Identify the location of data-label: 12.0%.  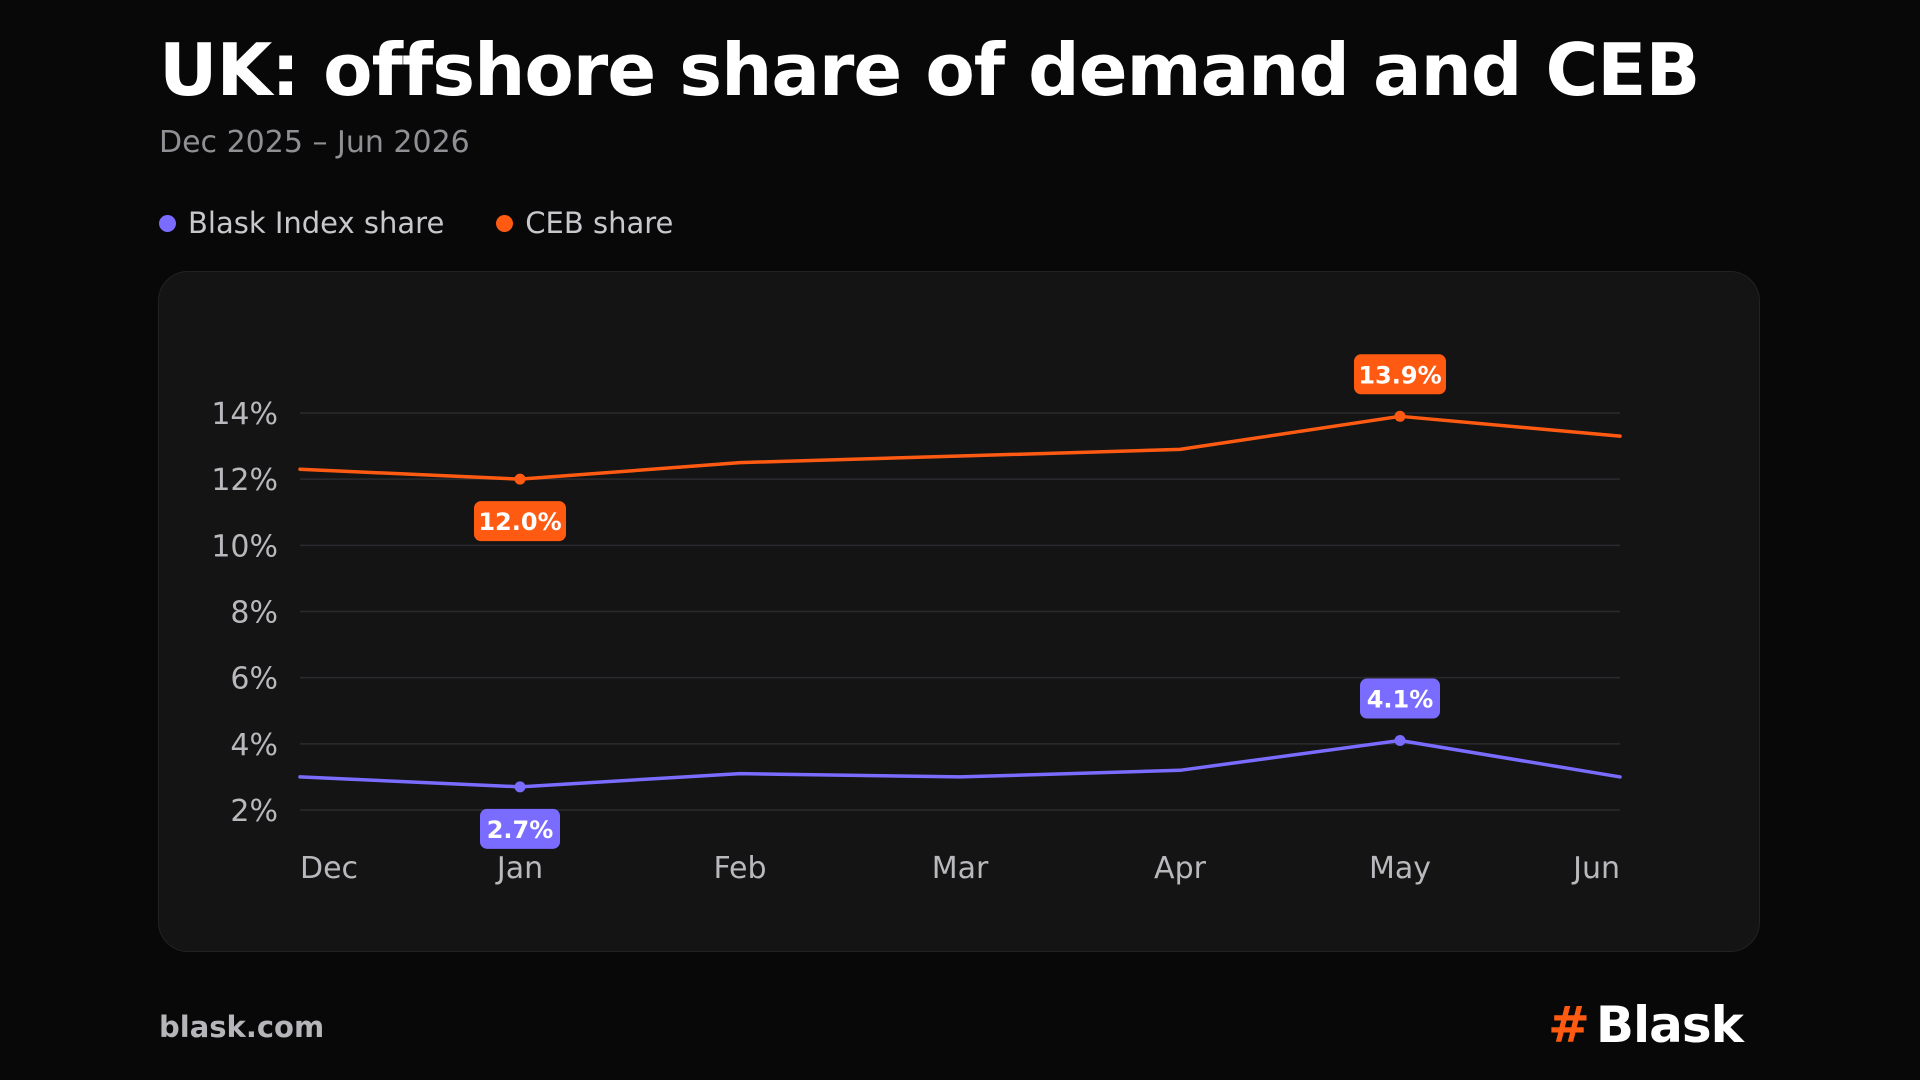
(519, 522).